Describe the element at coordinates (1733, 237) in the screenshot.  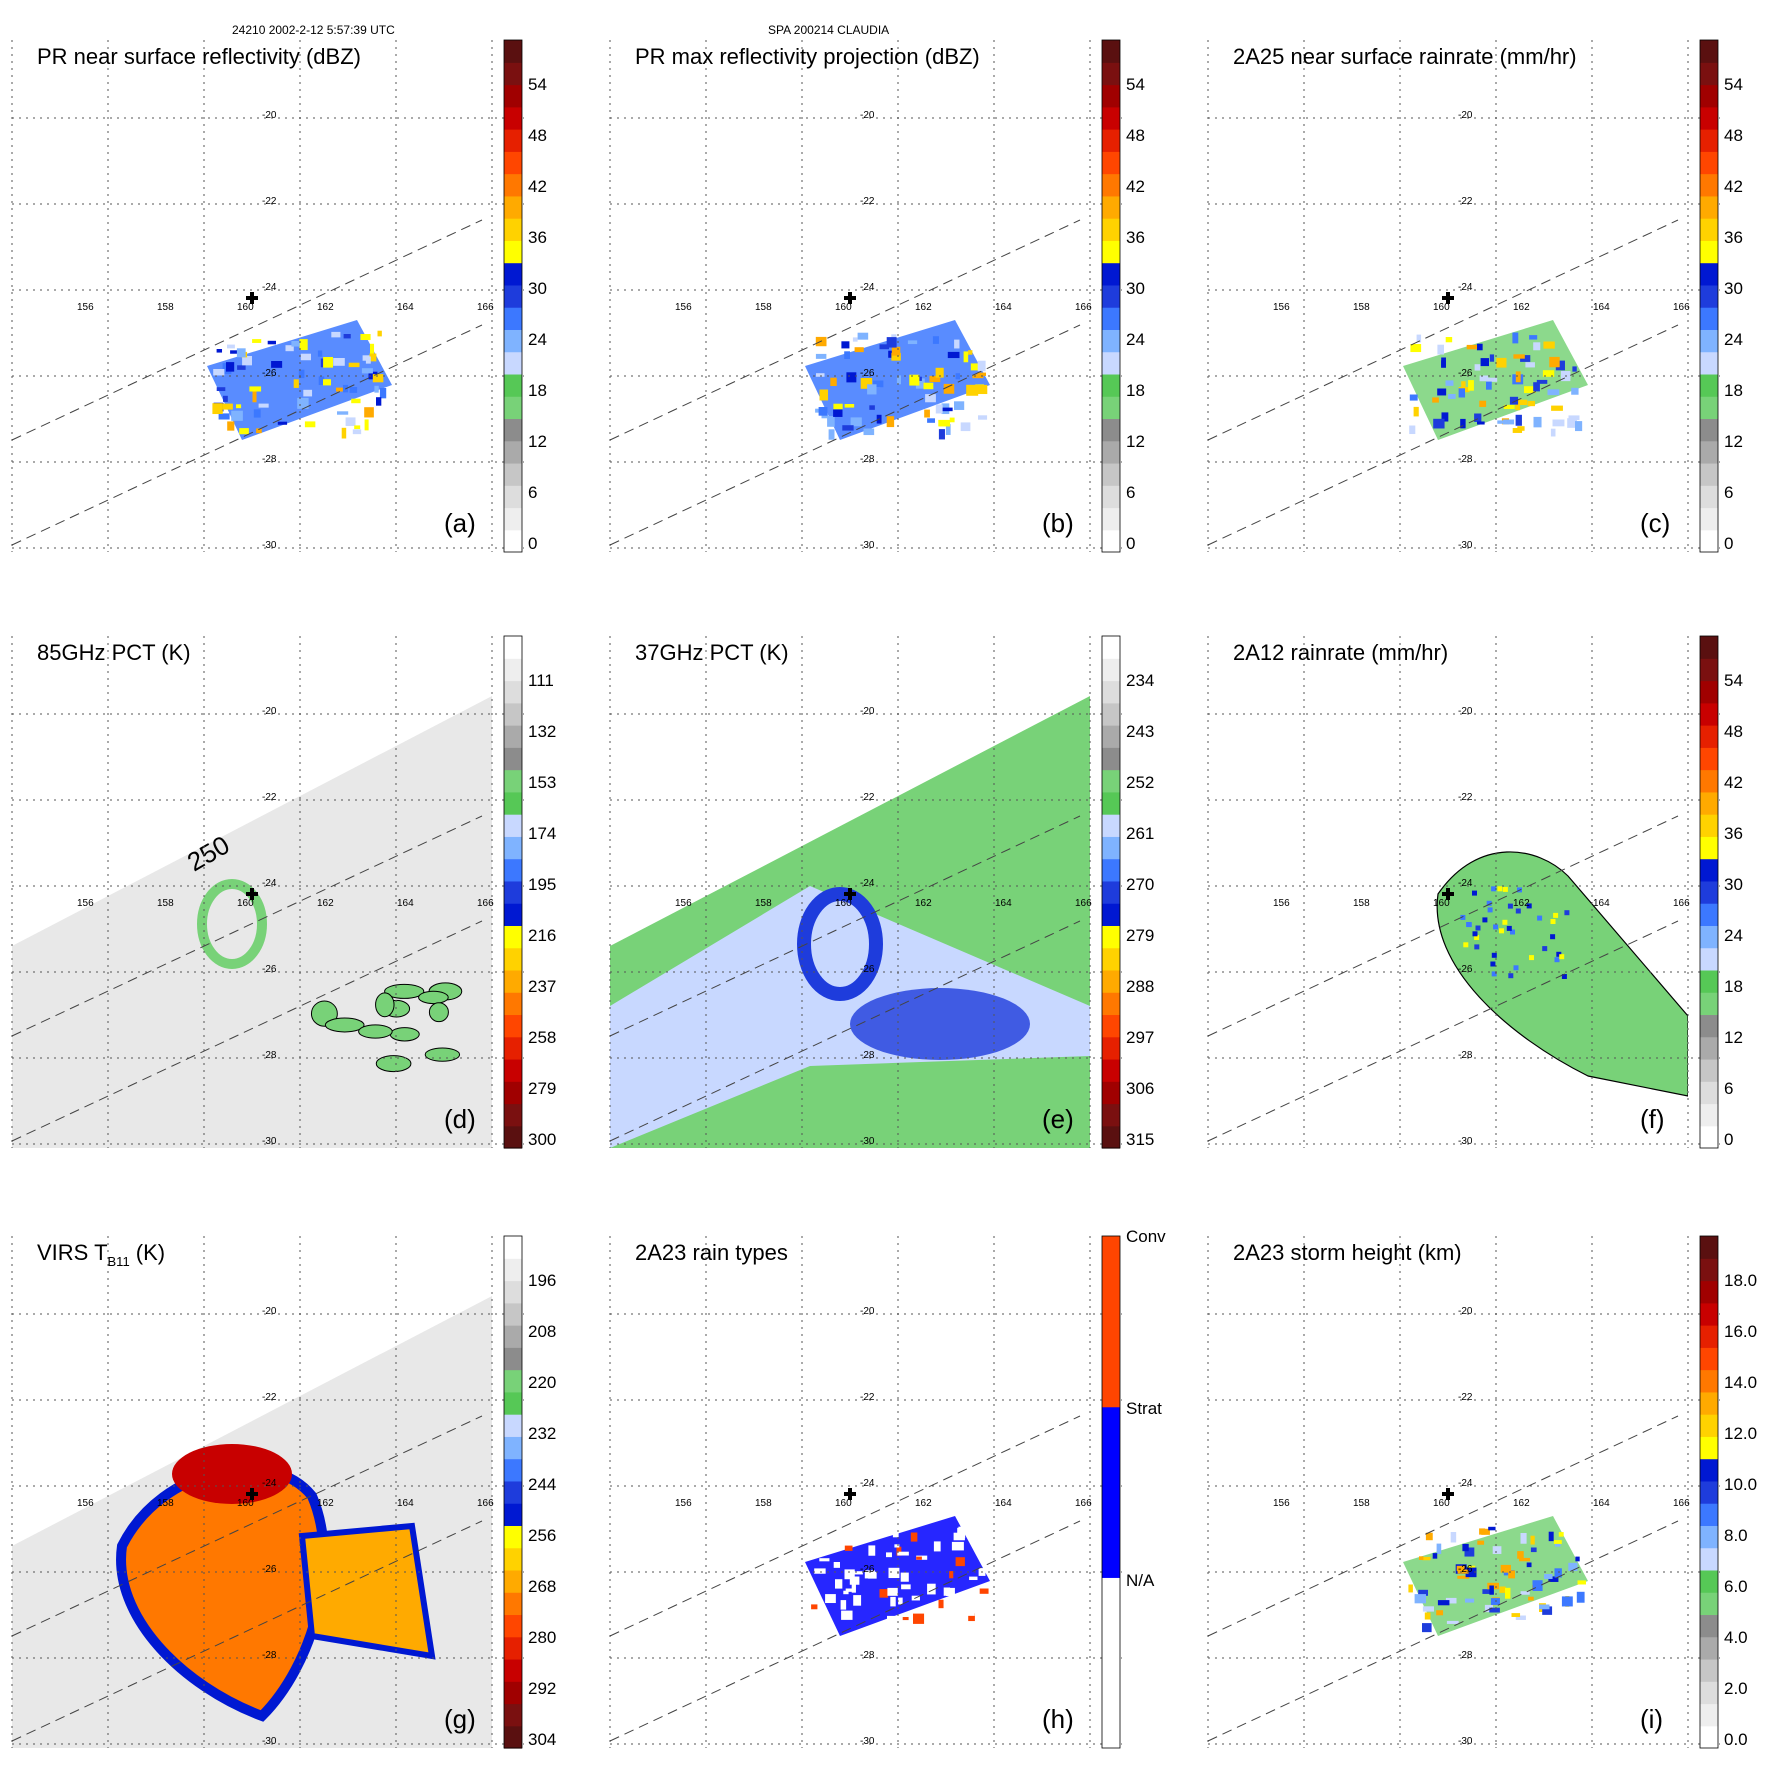
I see `colorbar-tick: 36` at that location.